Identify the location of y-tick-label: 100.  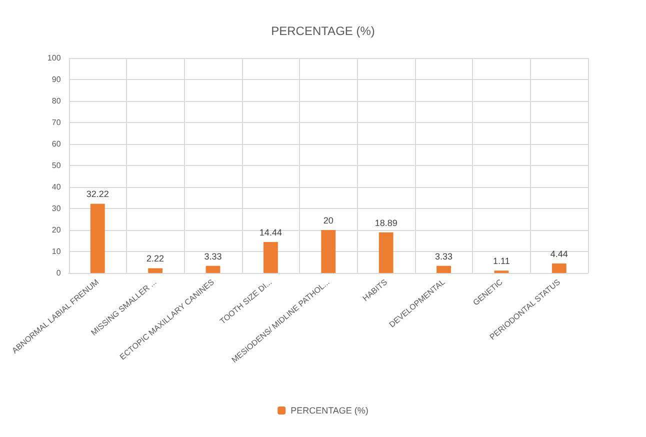
(54, 58).